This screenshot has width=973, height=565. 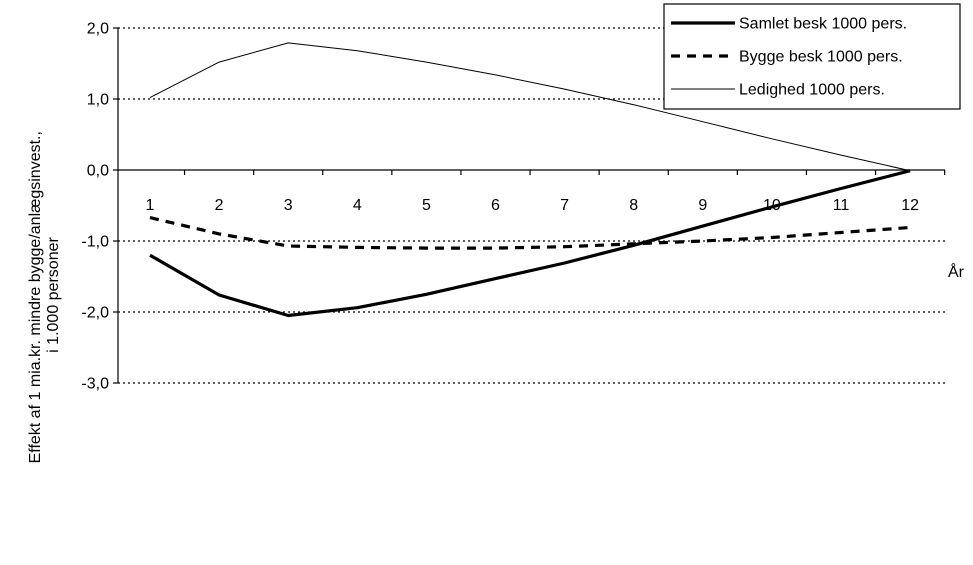 What do you see at coordinates (821, 57) in the screenshot?
I see `legend-label: Bygge besk 1000 pers.` at bounding box center [821, 57].